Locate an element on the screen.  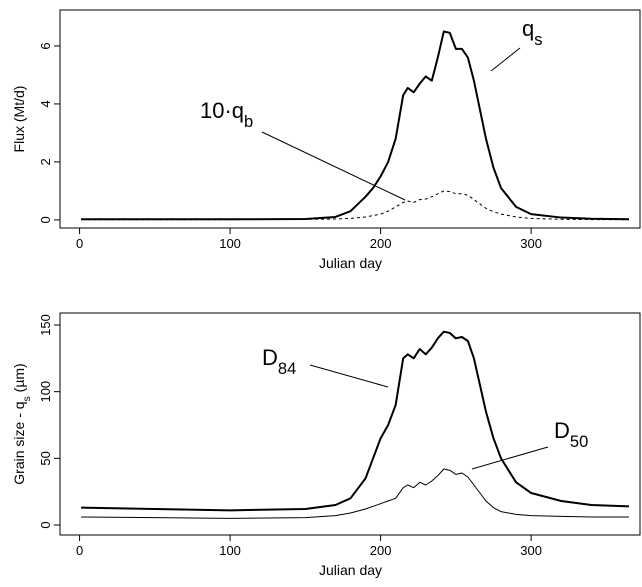
label-subscript: 84 is located at coordinates (287, 369).